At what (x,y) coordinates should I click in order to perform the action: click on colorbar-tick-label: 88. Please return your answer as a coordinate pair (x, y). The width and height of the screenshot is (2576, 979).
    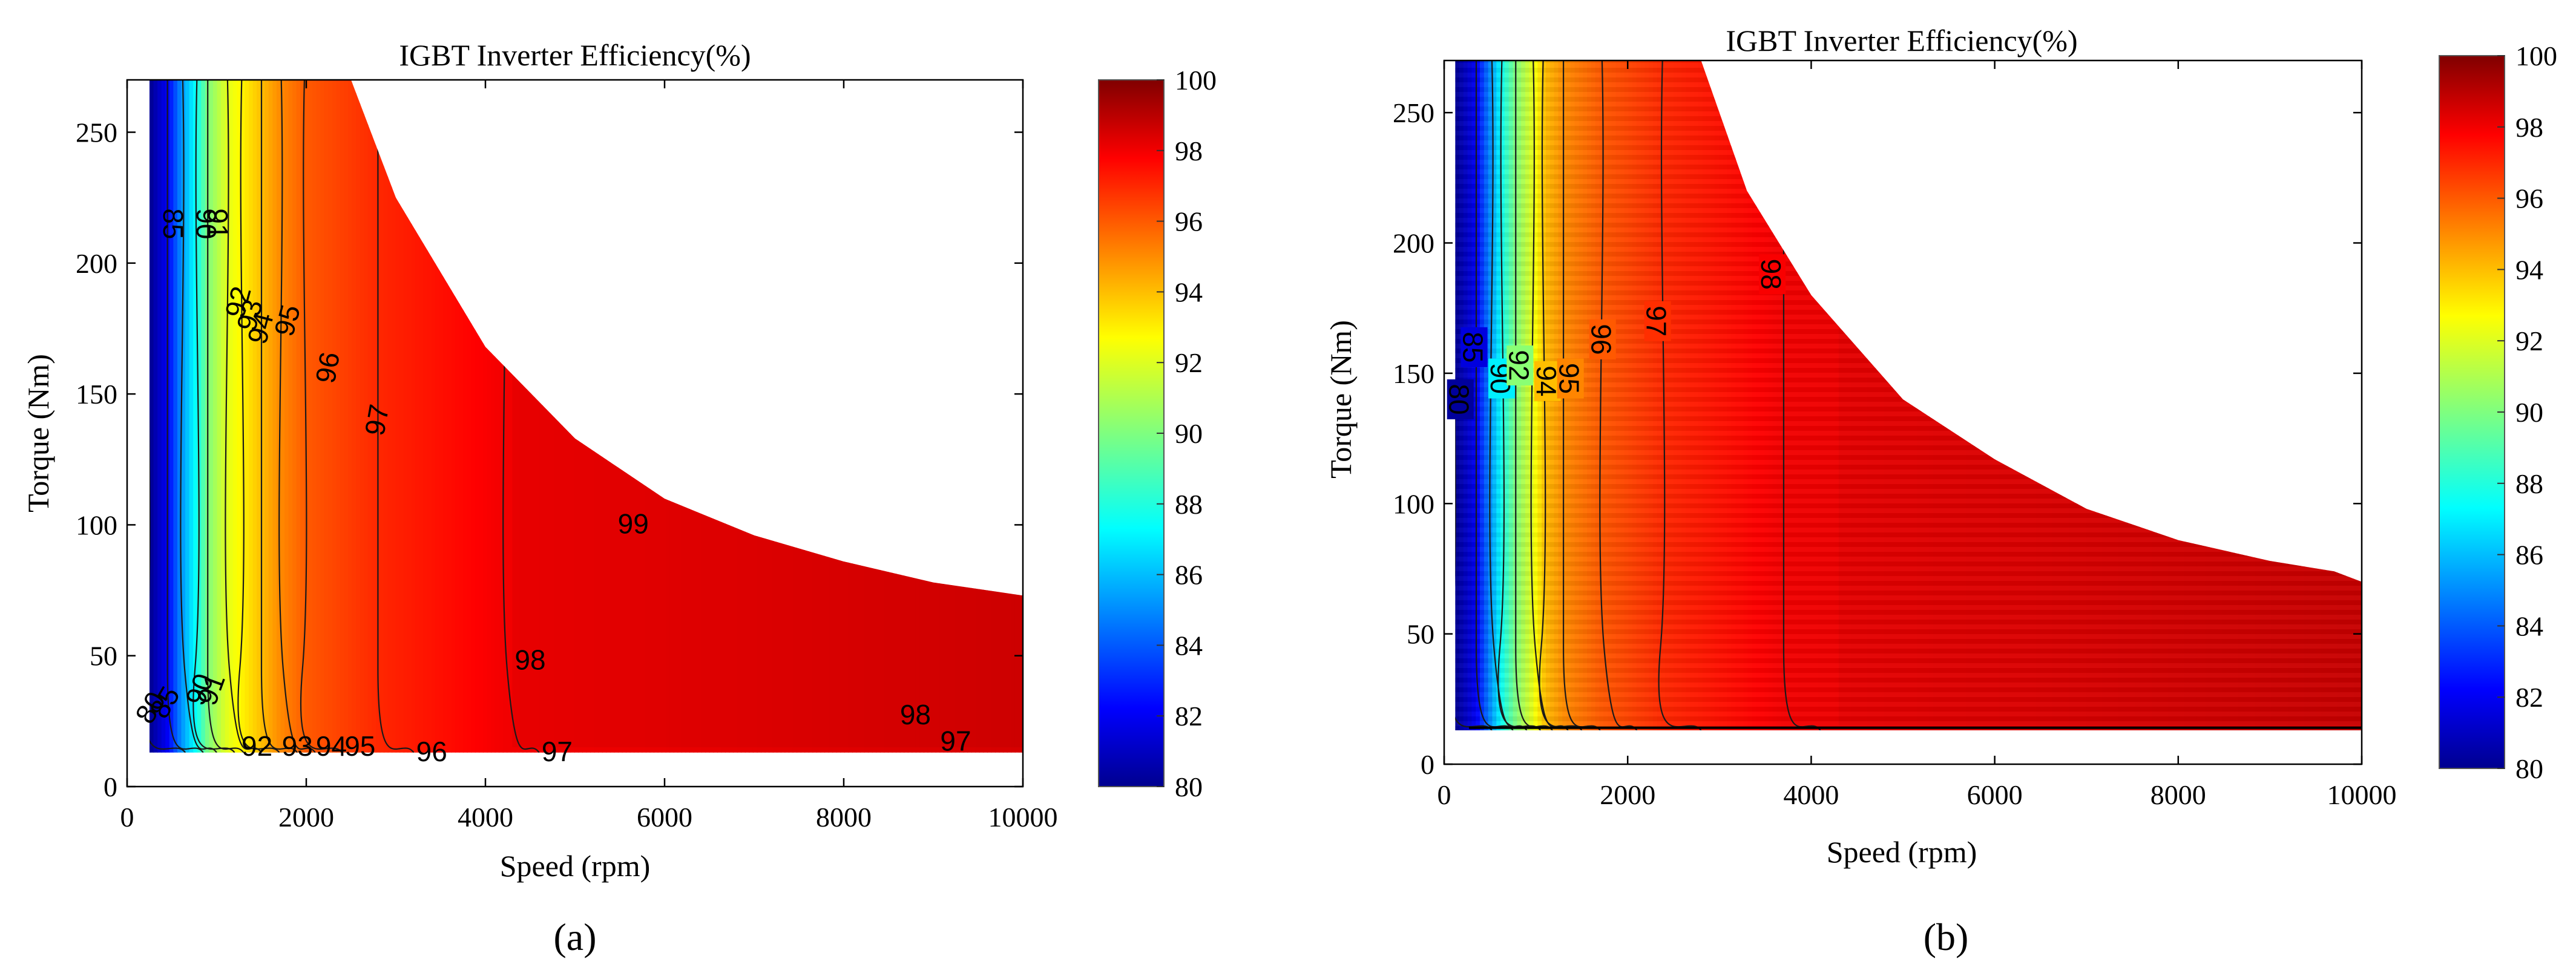
    Looking at the image, I should click on (2529, 483).